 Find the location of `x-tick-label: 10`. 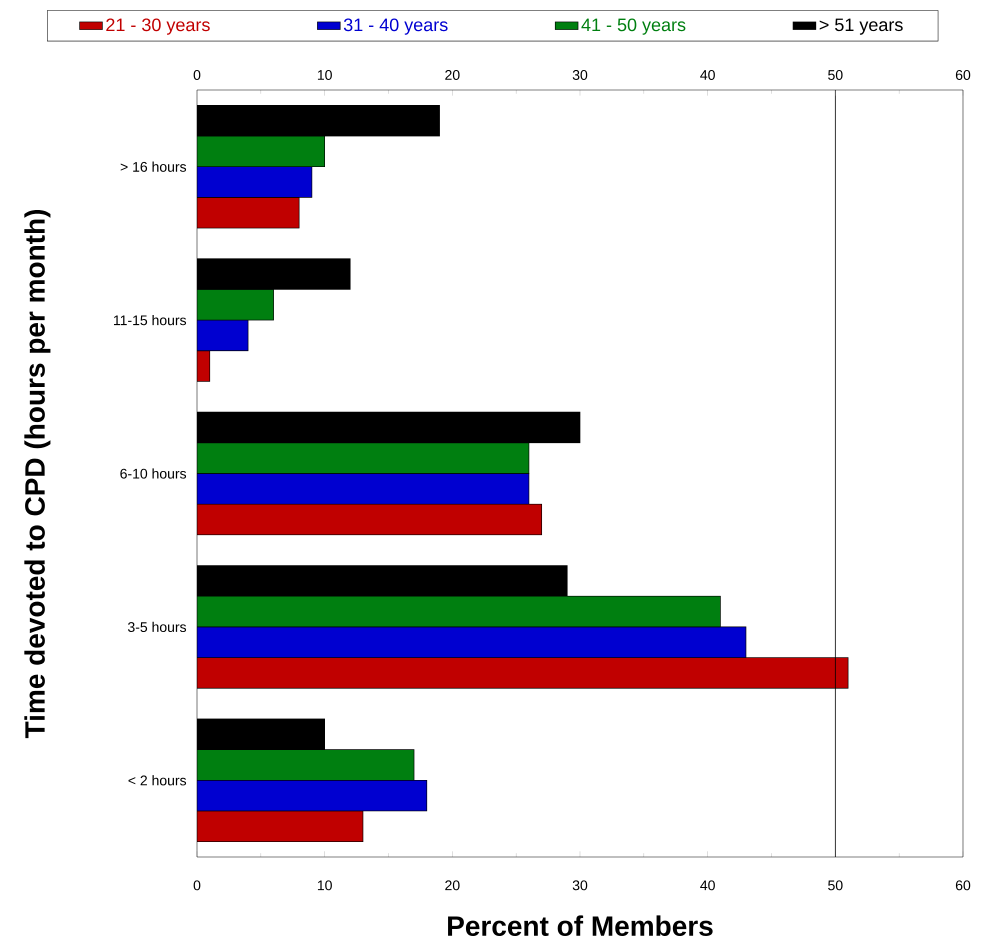

x-tick-label: 10 is located at coordinates (325, 75).